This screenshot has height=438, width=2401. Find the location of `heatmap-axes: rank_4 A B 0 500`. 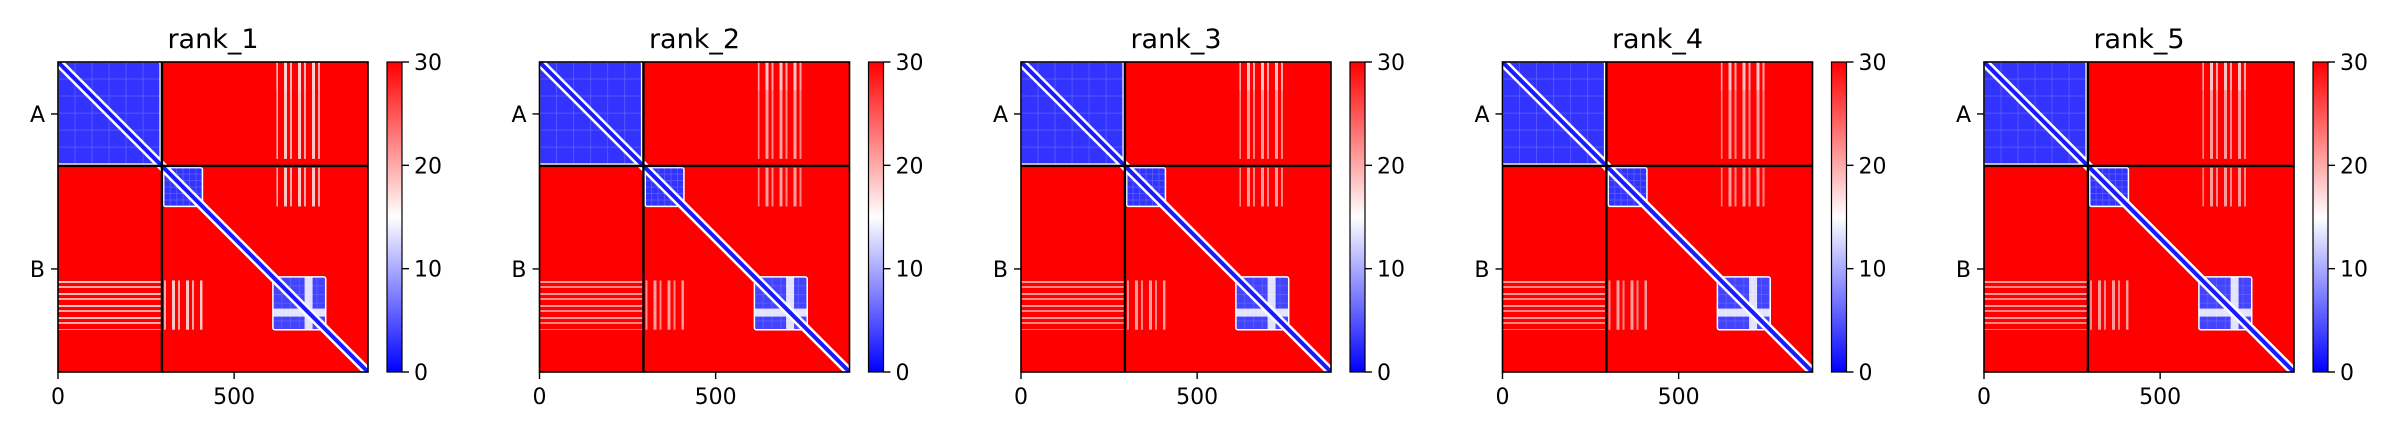

heatmap-axes: rank_4 A B 0 500 is located at coordinates (1644, 217).